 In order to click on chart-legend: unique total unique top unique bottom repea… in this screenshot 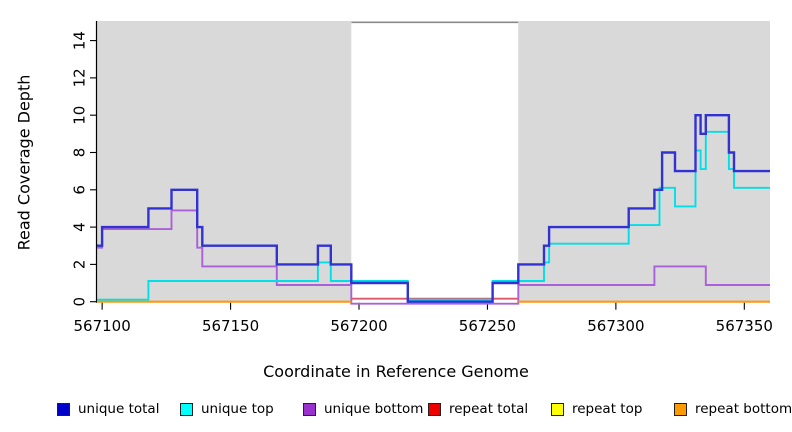, I will do `click(396, 411)`.